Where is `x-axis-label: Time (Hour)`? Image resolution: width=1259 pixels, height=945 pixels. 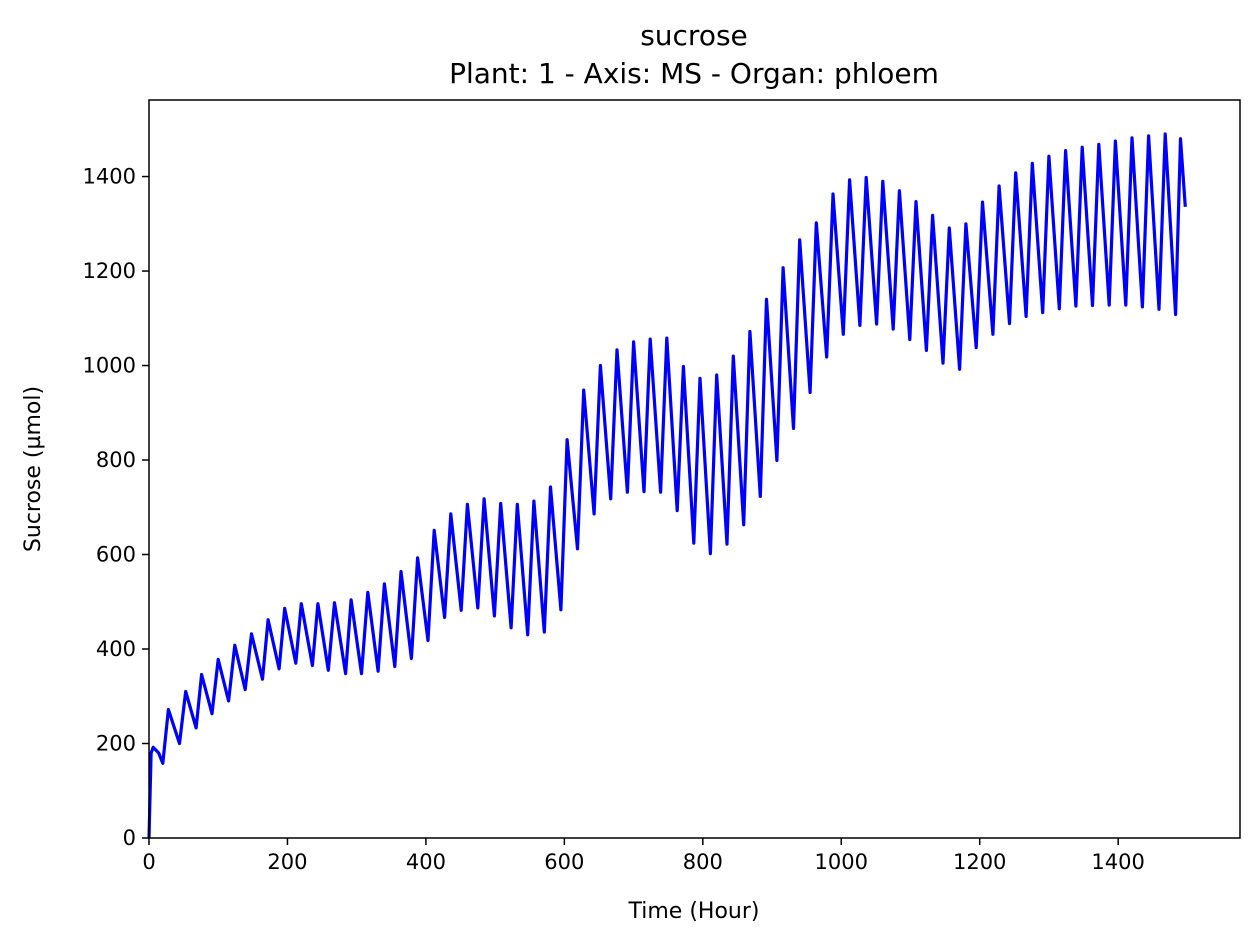
x-axis-label: Time (Hour) is located at coordinates (694, 911).